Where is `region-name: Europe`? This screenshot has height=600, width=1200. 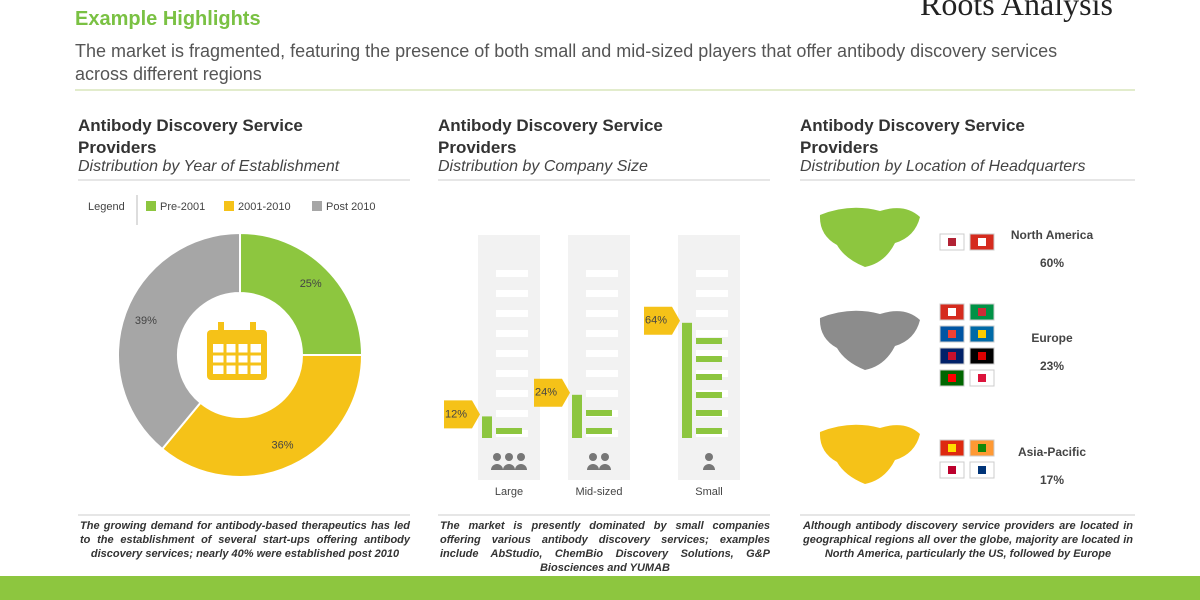 region-name: Europe is located at coordinates (1052, 338).